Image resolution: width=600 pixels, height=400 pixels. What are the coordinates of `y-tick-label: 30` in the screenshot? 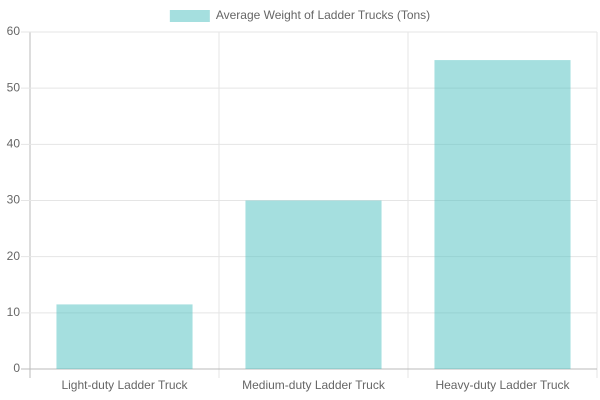 It's located at (14, 200).